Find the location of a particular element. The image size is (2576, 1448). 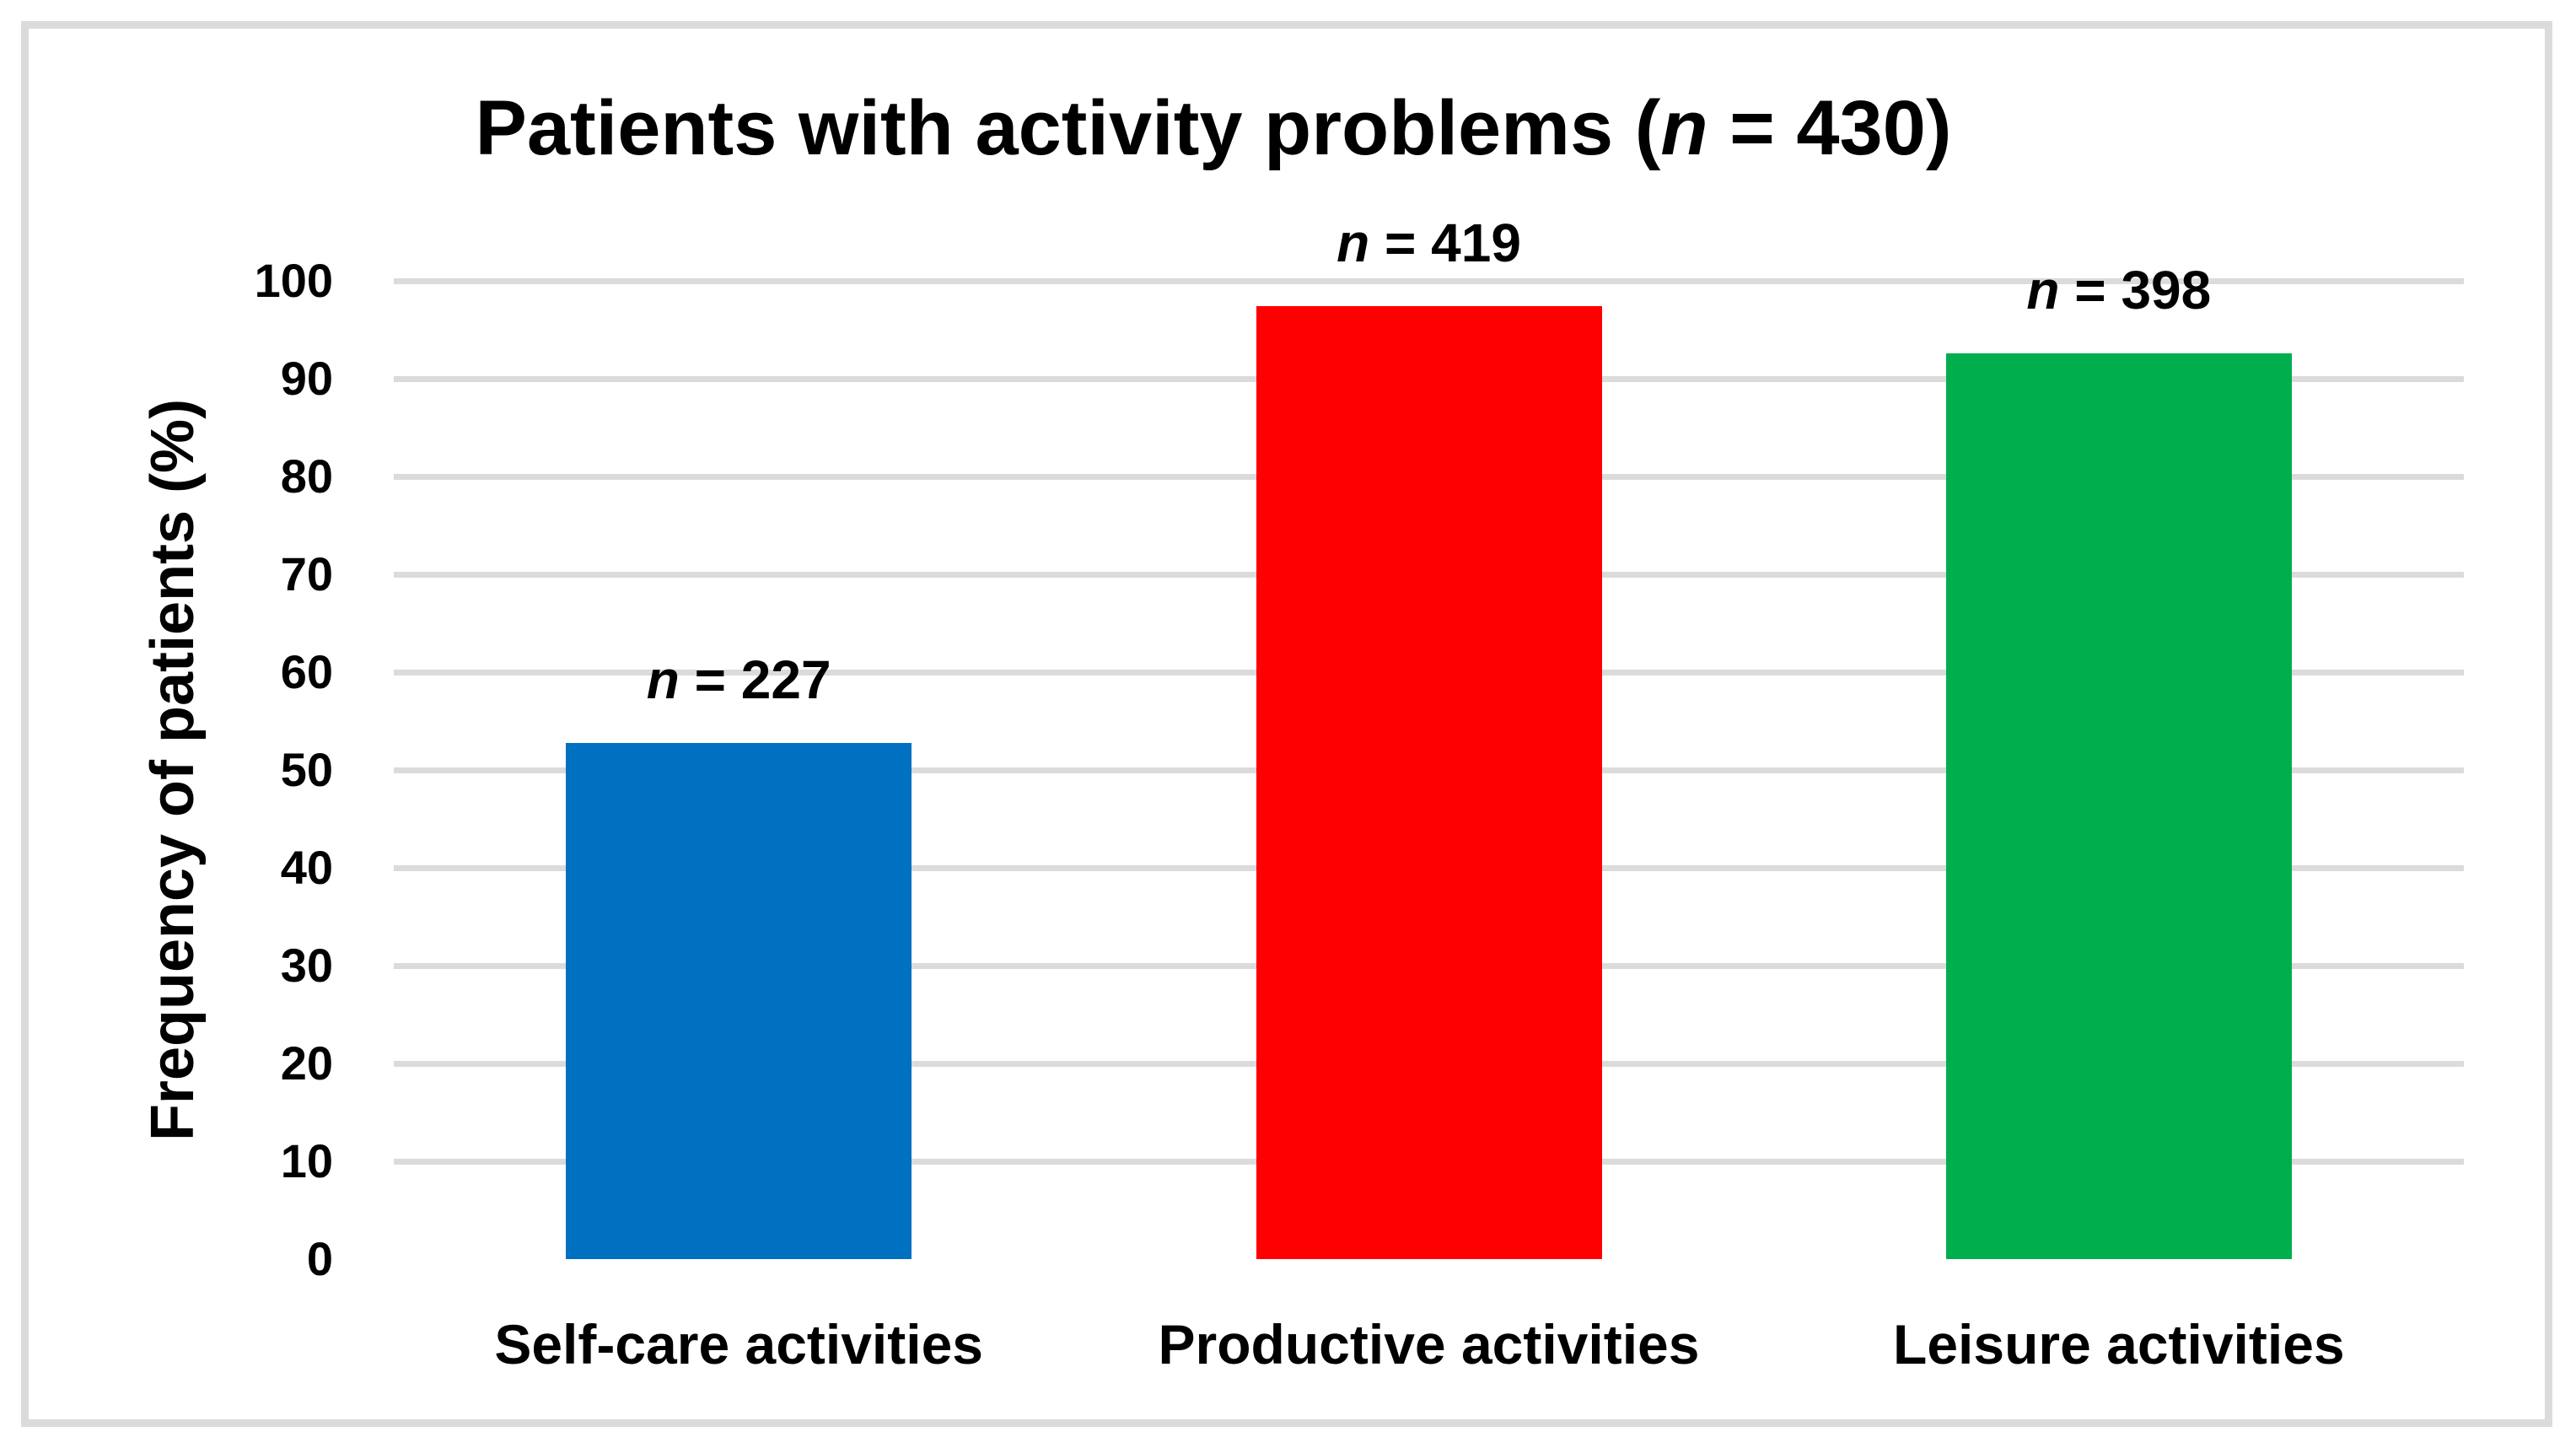

bar-count-label-self-care-activities: n = 227 is located at coordinates (738, 679).